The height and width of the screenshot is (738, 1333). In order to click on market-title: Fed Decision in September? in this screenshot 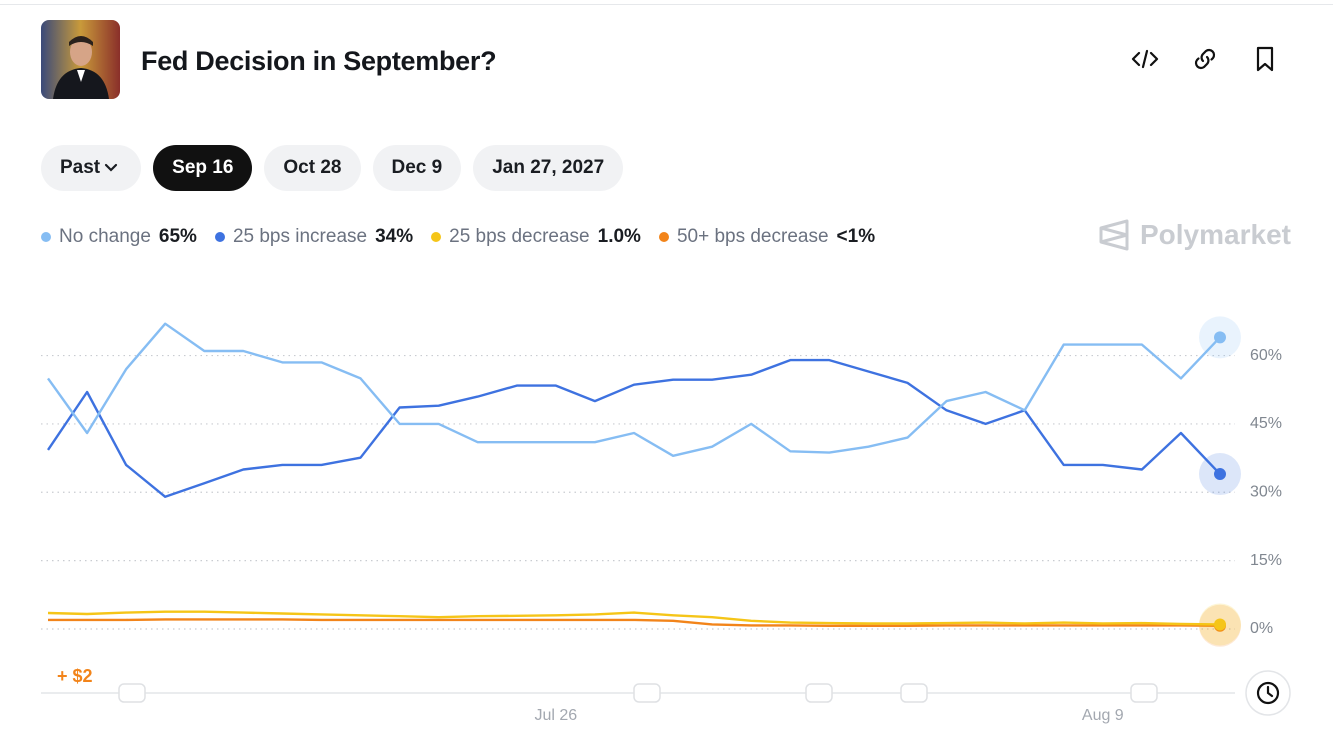, I will do `click(319, 61)`.